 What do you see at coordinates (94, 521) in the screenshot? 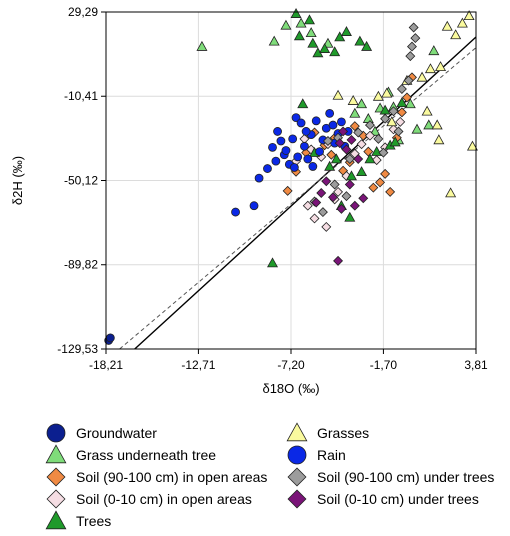
I see `legend-label: Trees` at bounding box center [94, 521].